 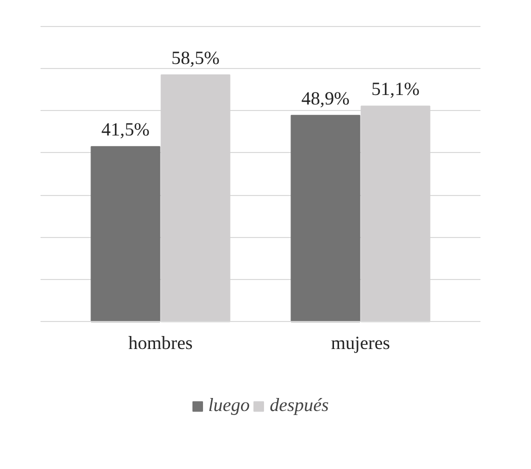 I want to click on x-tick-label: hombres, so click(x=160, y=343).